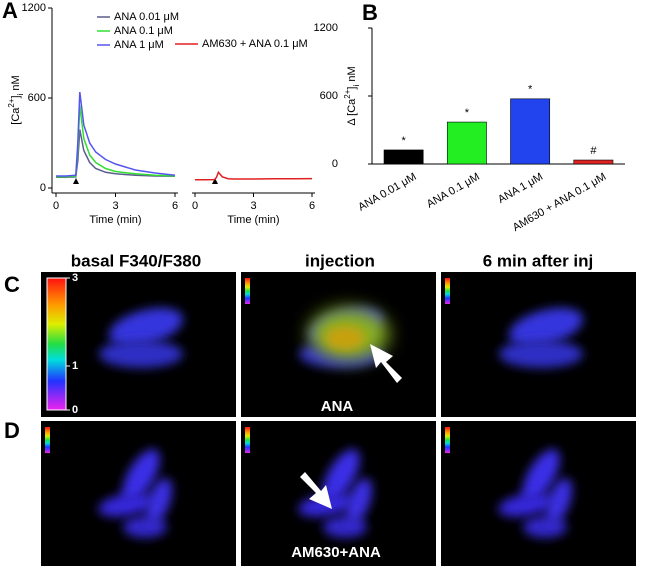 The width and height of the screenshot is (648, 568). What do you see at coordinates (345, 338) in the screenshot?
I see `cell-response` at bounding box center [345, 338].